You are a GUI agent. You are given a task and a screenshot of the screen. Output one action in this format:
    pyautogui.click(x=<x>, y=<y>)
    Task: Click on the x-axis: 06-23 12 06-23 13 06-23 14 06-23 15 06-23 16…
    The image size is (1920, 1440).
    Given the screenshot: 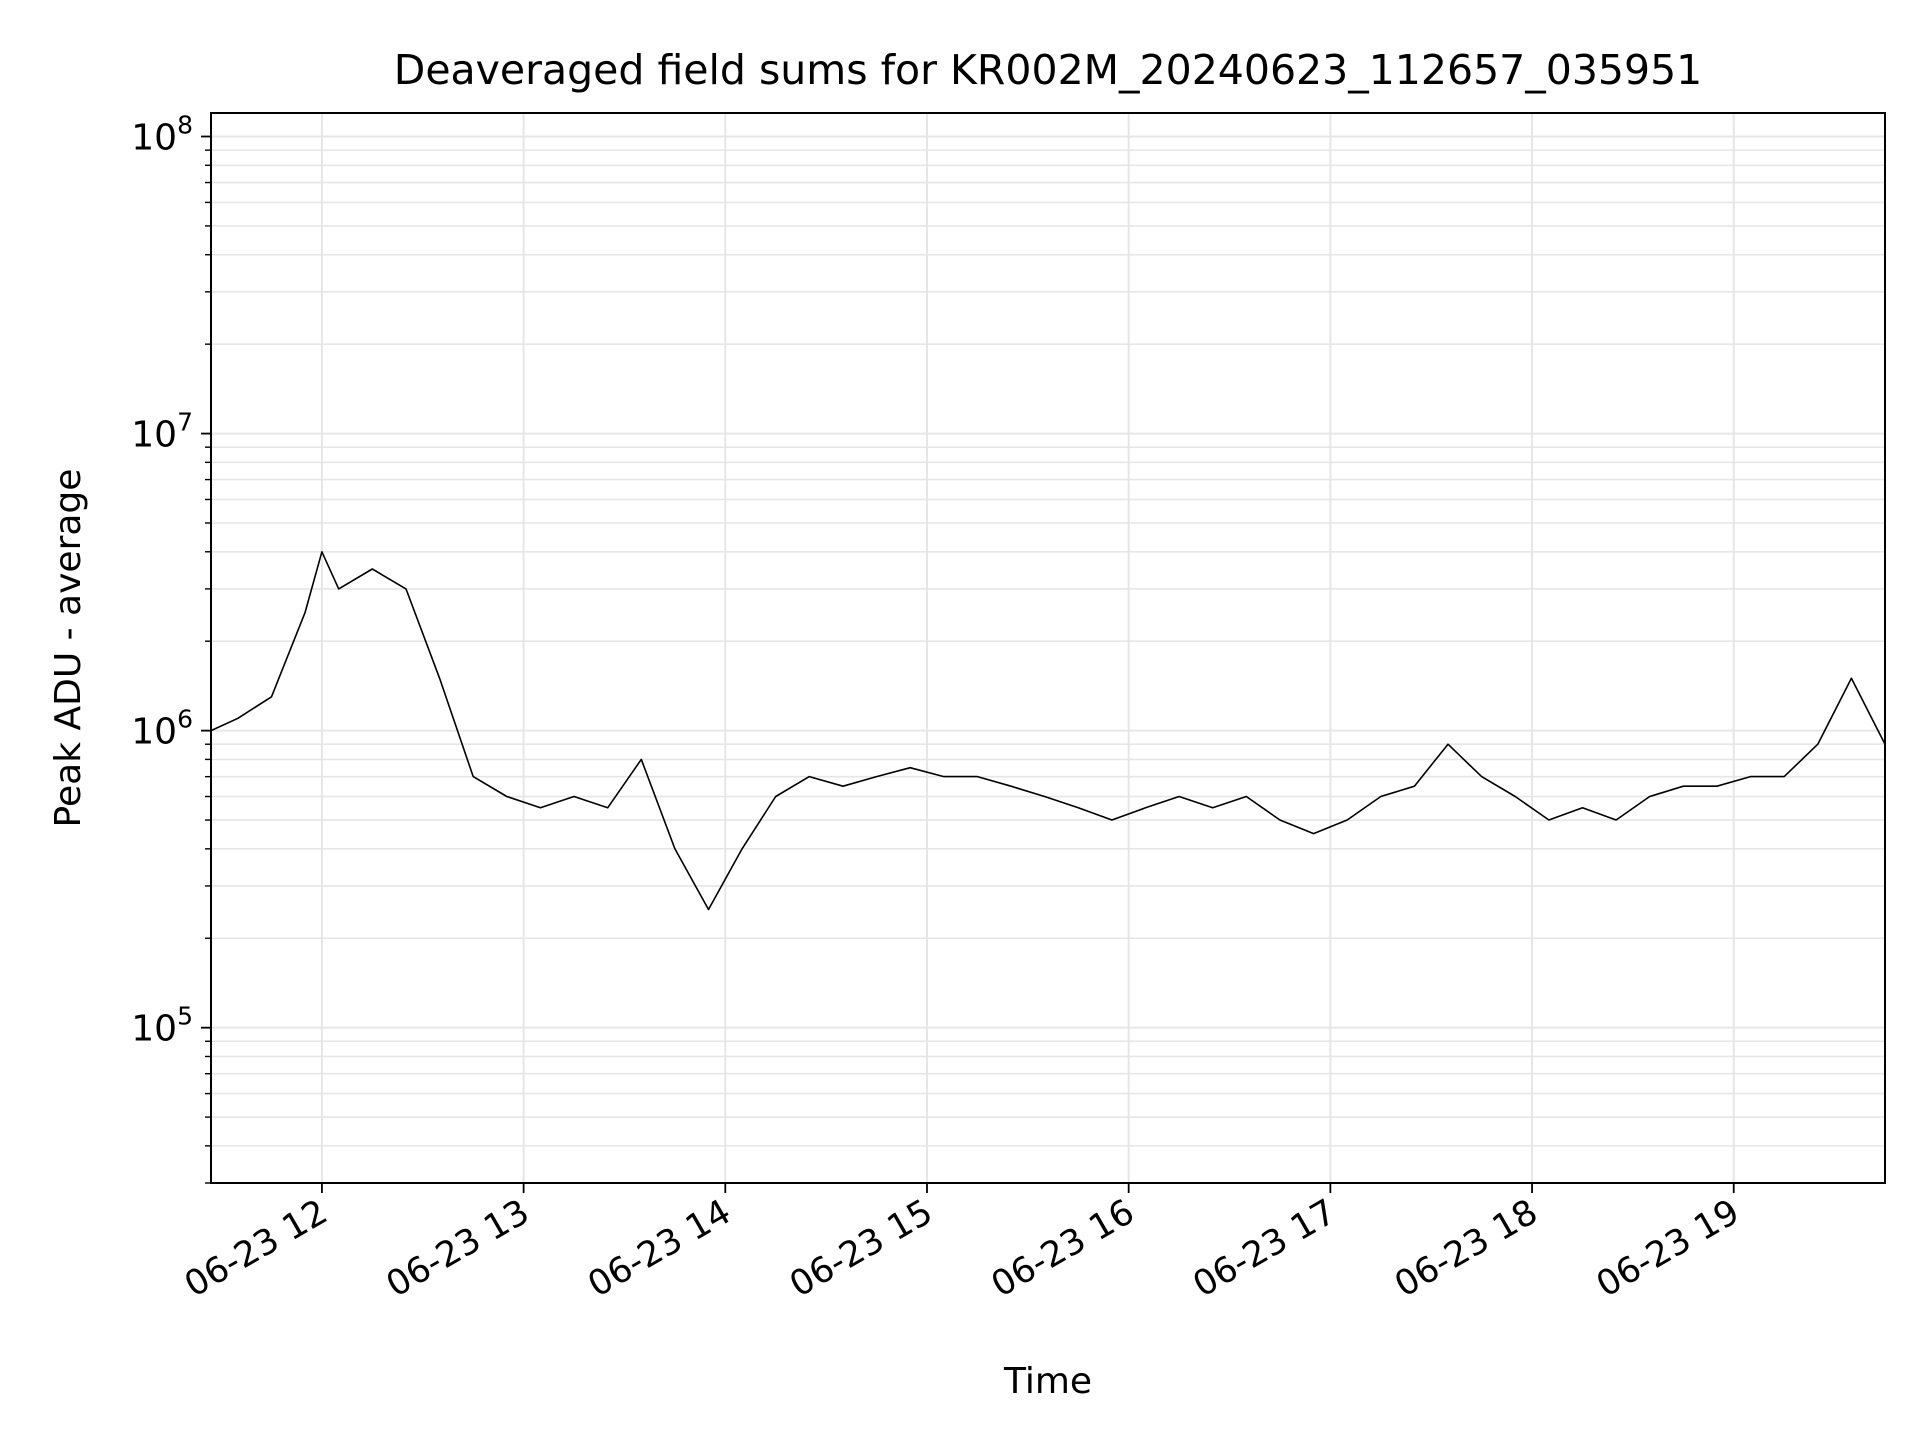 What is the action you would take?
    pyautogui.click(x=962, y=1244)
    